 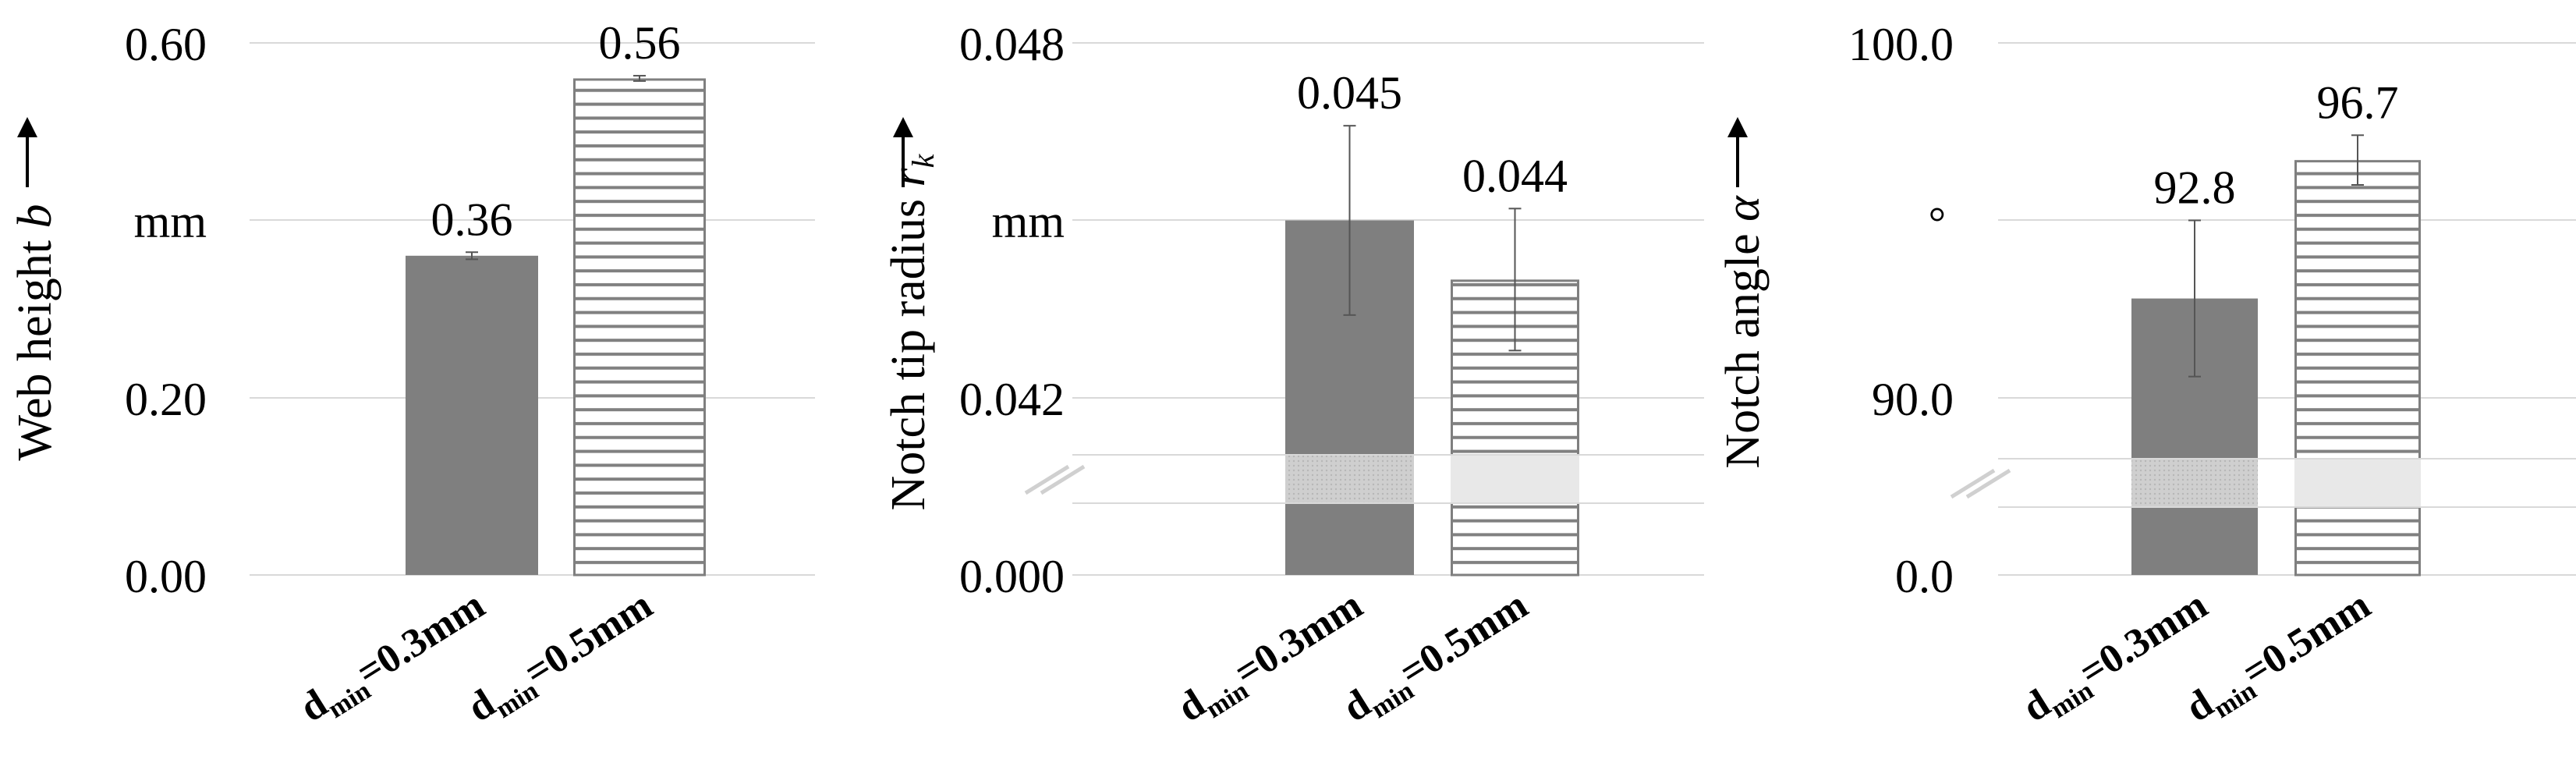 What do you see at coordinates (1938, 223) in the screenshot?
I see `y-unit-label: °` at bounding box center [1938, 223].